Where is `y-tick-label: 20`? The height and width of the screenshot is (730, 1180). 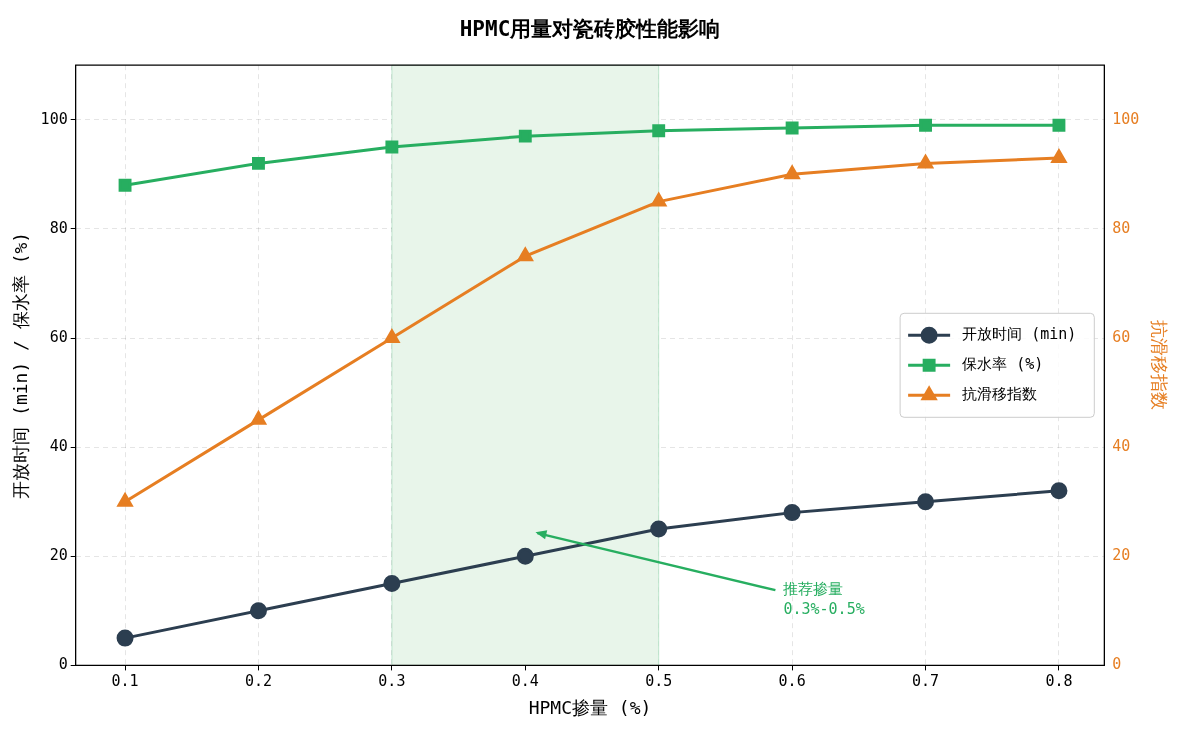
y-tick-label: 20 is located at coordinates (58, 555).